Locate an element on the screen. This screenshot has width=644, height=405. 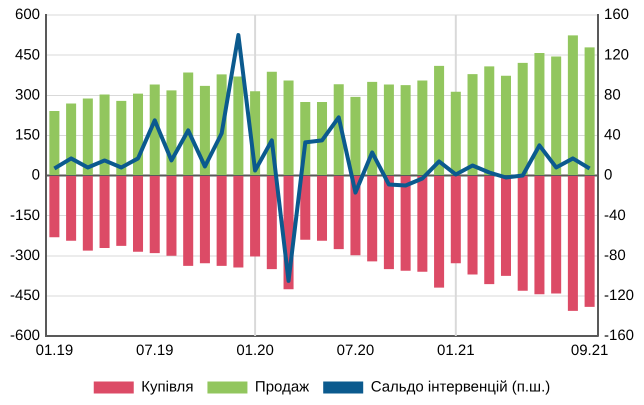
y-tick-label: 450 is located at coordinates (27, 55).